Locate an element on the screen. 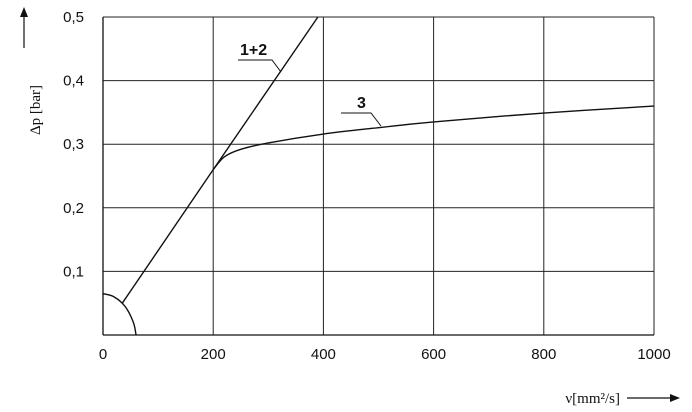  x-tick-label: 0 is located at coordinates (103, 354).